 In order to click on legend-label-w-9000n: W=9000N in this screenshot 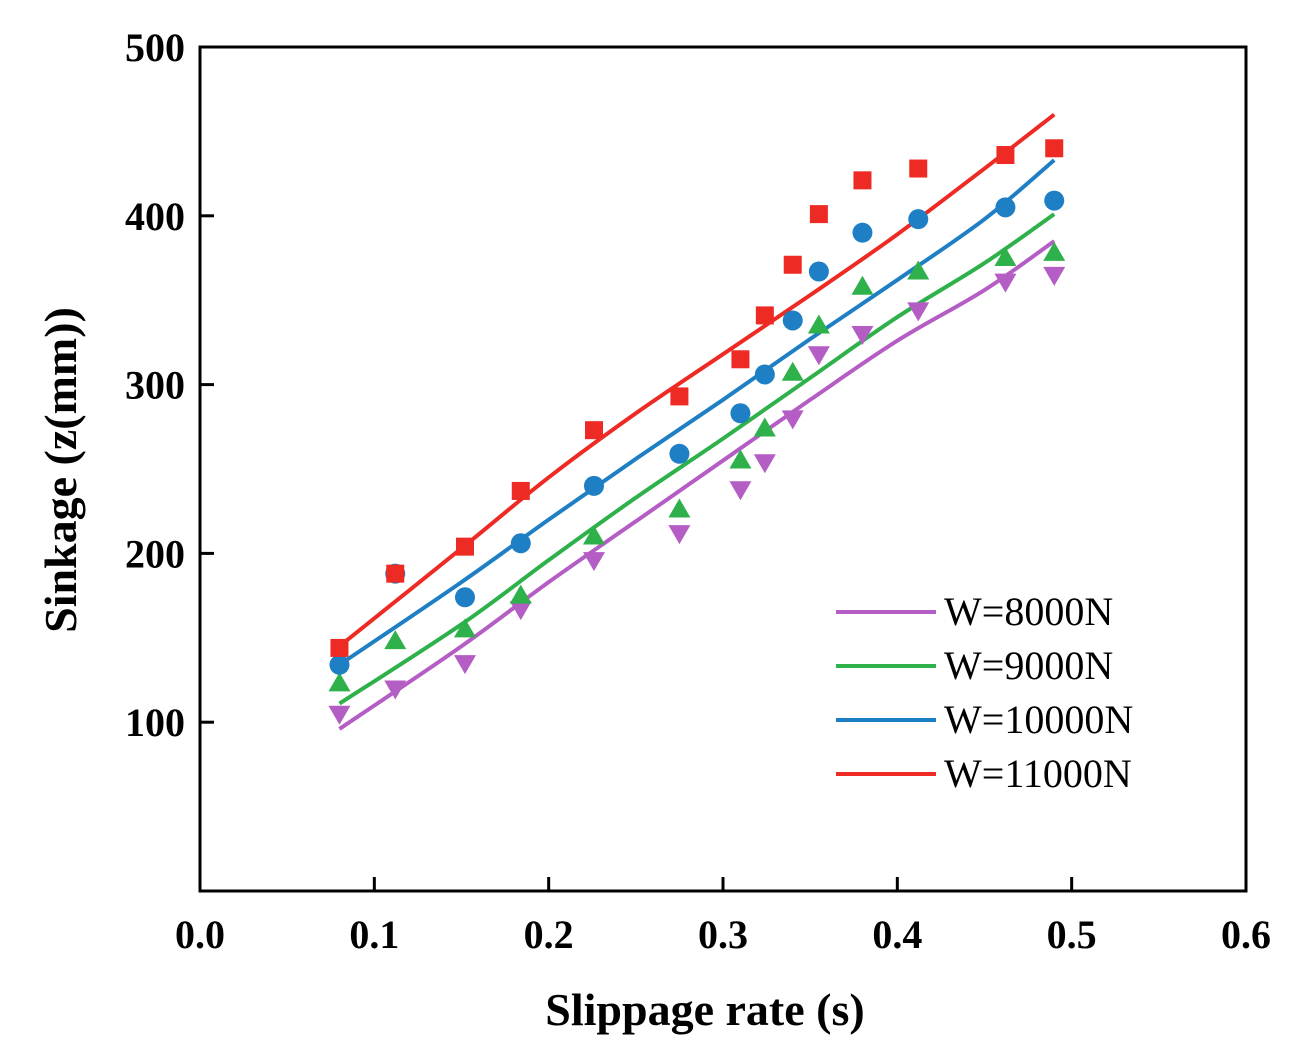, I will do `click(1028, 665)`.